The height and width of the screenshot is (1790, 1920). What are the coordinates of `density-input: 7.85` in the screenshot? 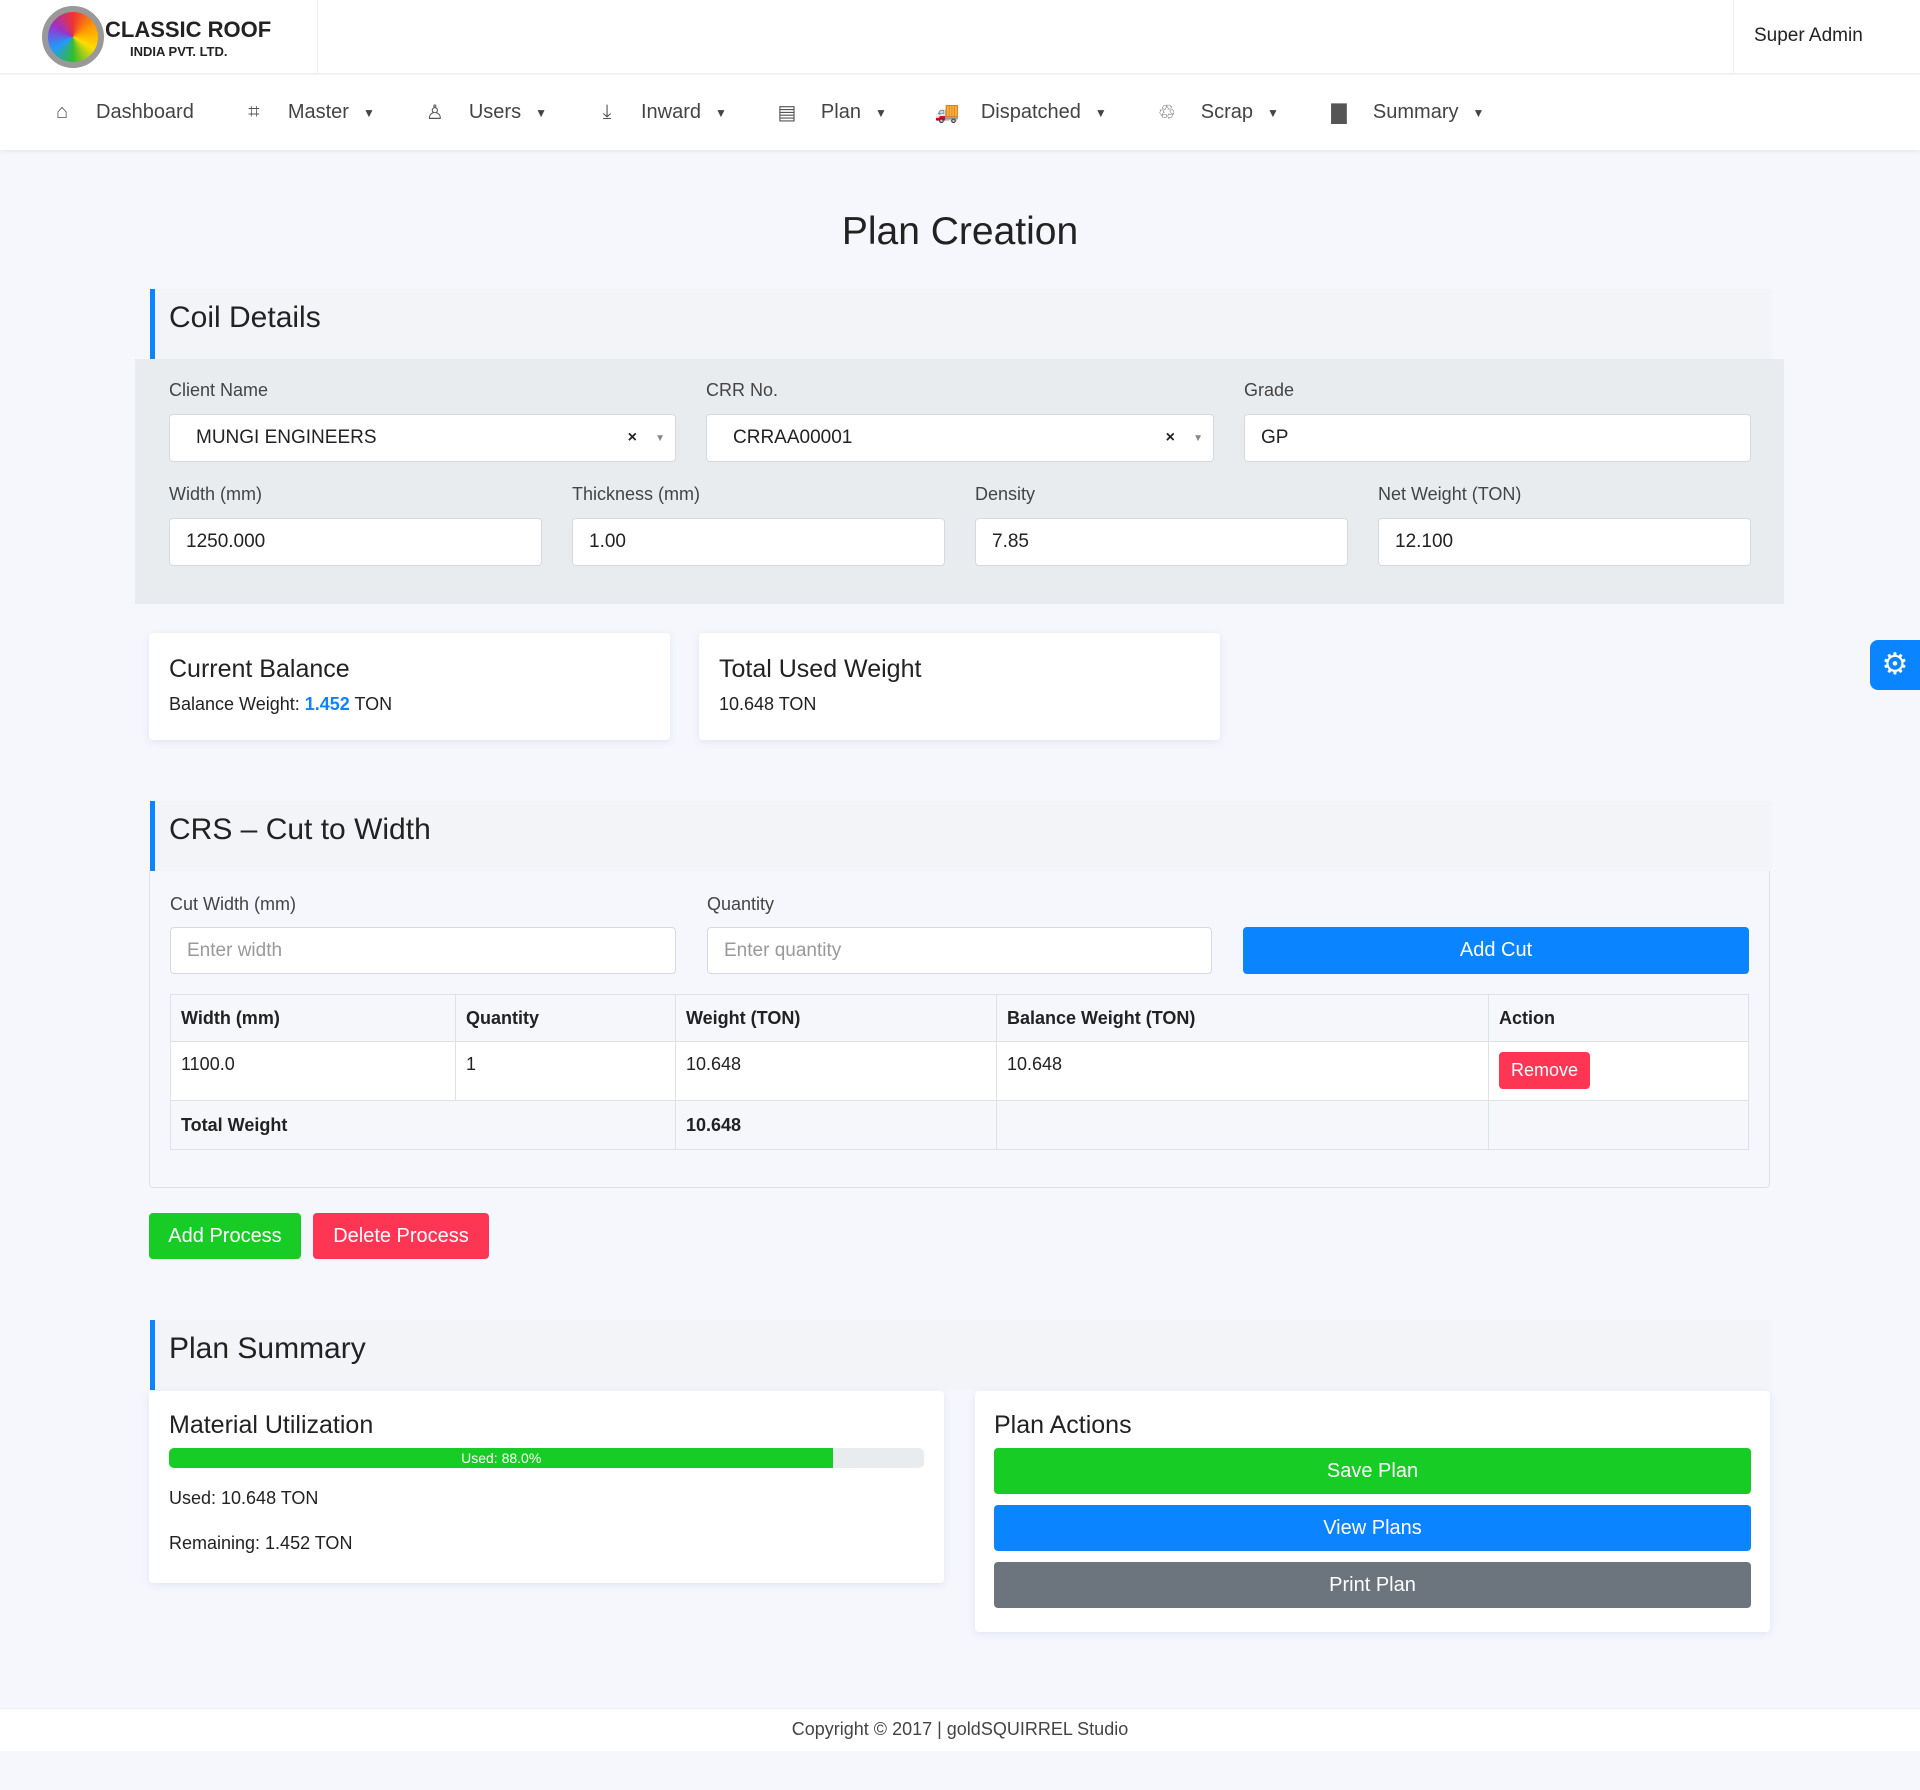 It's located at (1161, 542).